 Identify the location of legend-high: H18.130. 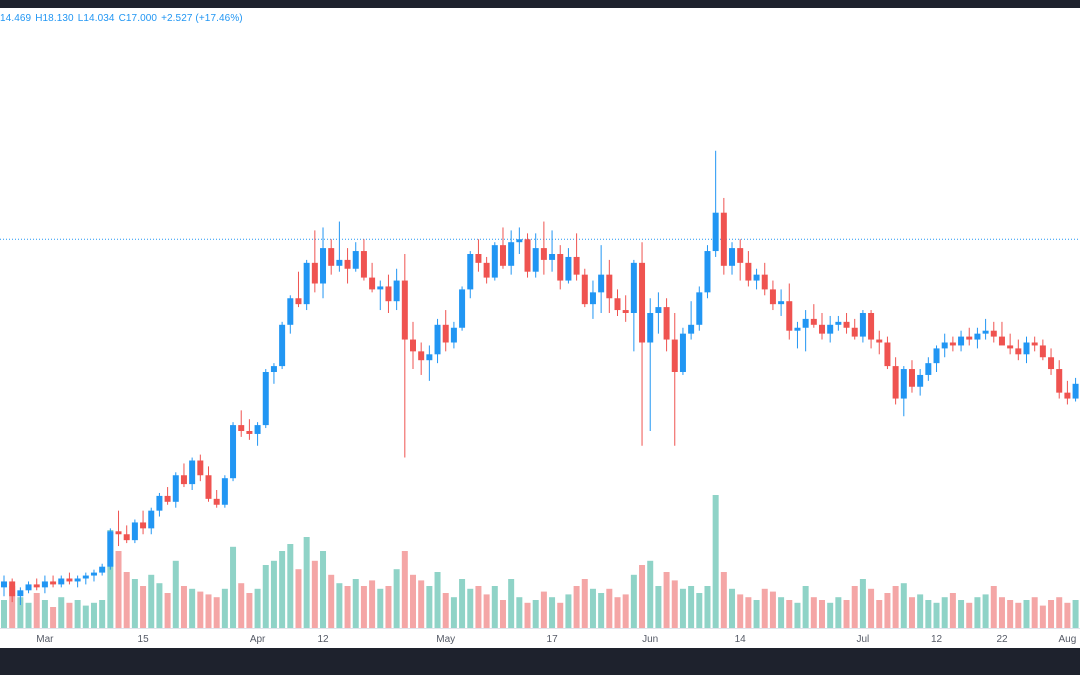
(54, 18).